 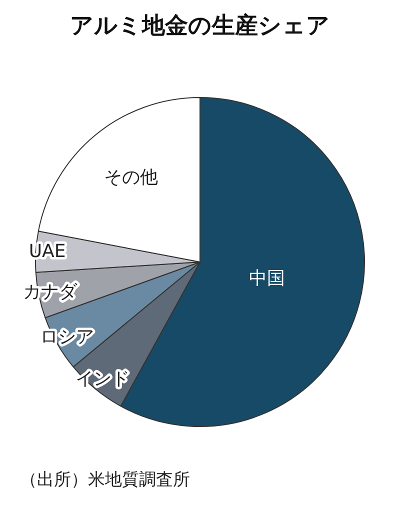 I want to click on slice-label: ロシア, so click(x=67, y=337).